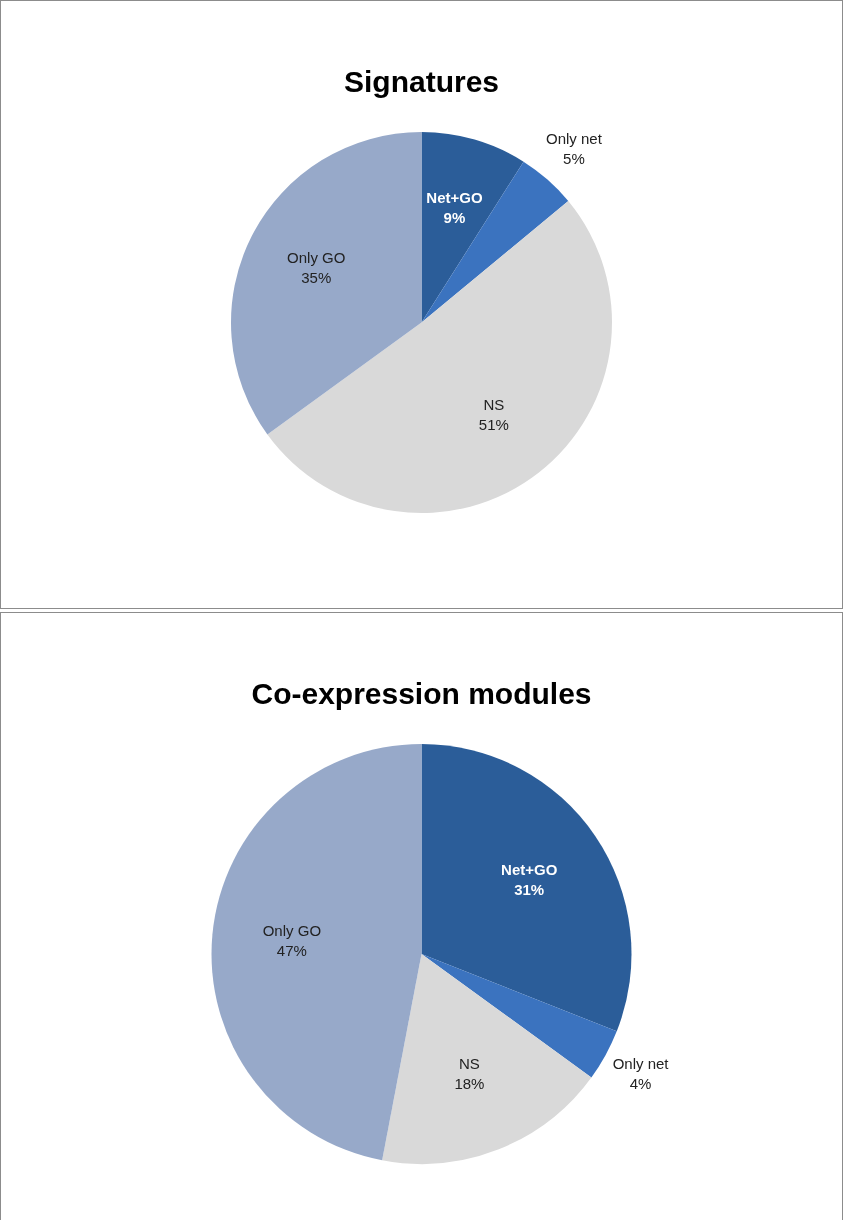 The width and height of the screenshot is (843, 1220). What do you see at coordinates (291, 950) in the screenshot?
I see `data-label: 47%` at bounding box center [291, 950].